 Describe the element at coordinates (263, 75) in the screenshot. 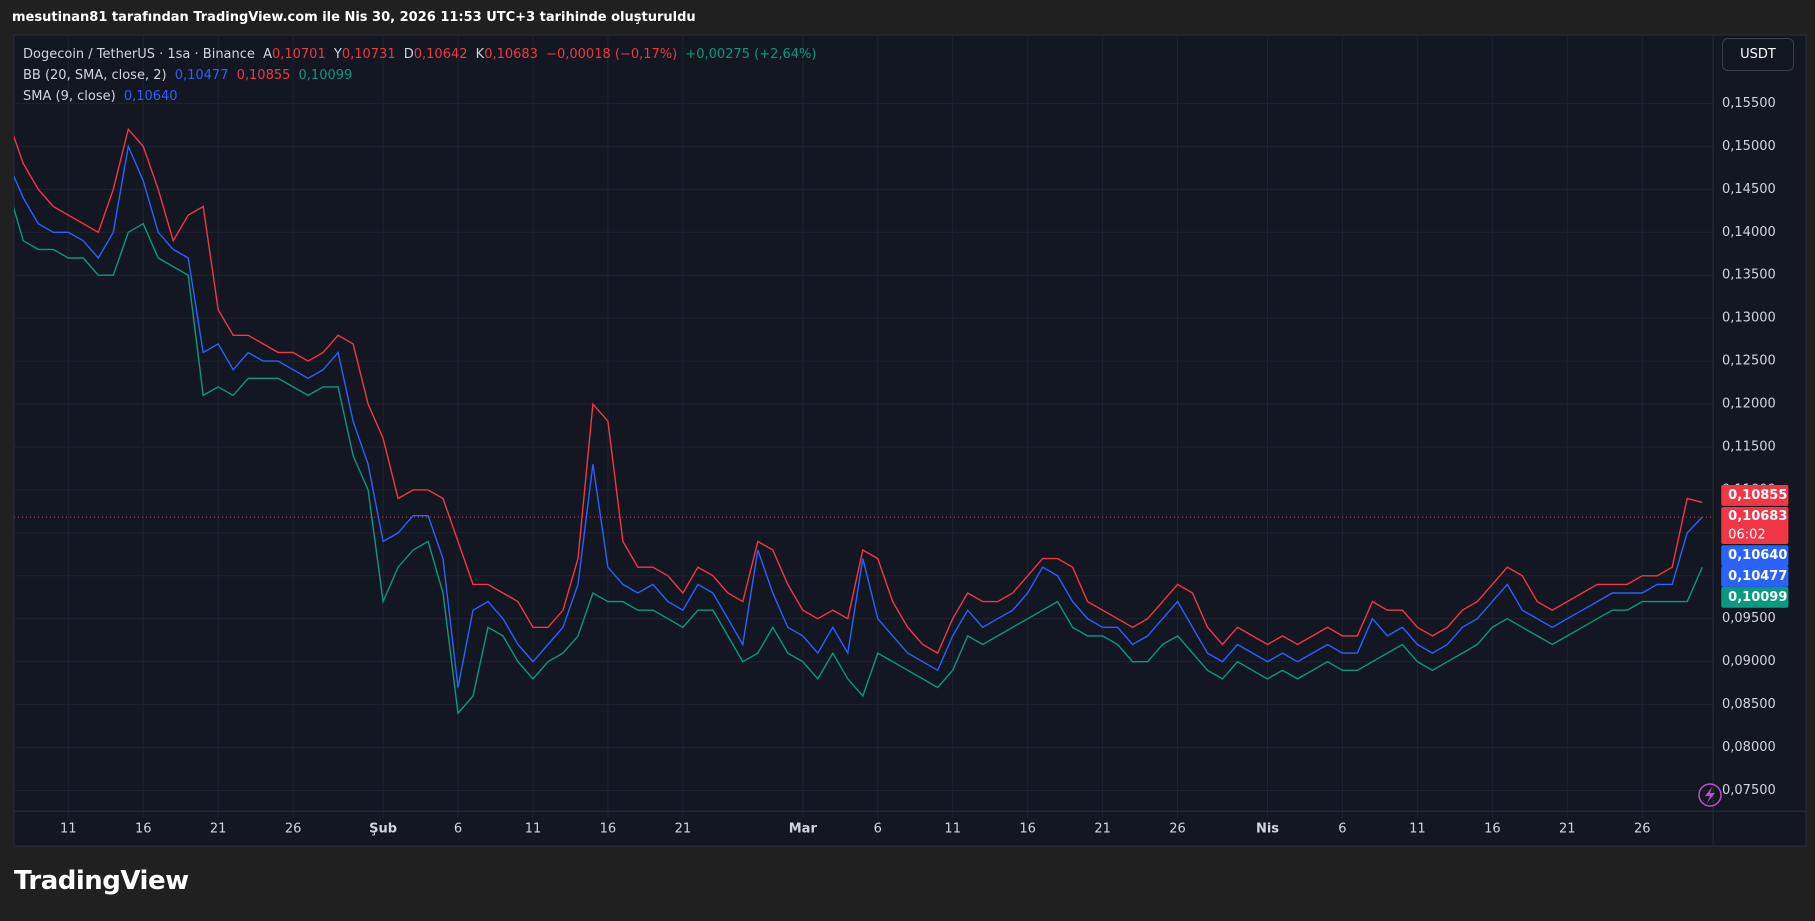

I see `indicator-value: 0,10855` at that location.